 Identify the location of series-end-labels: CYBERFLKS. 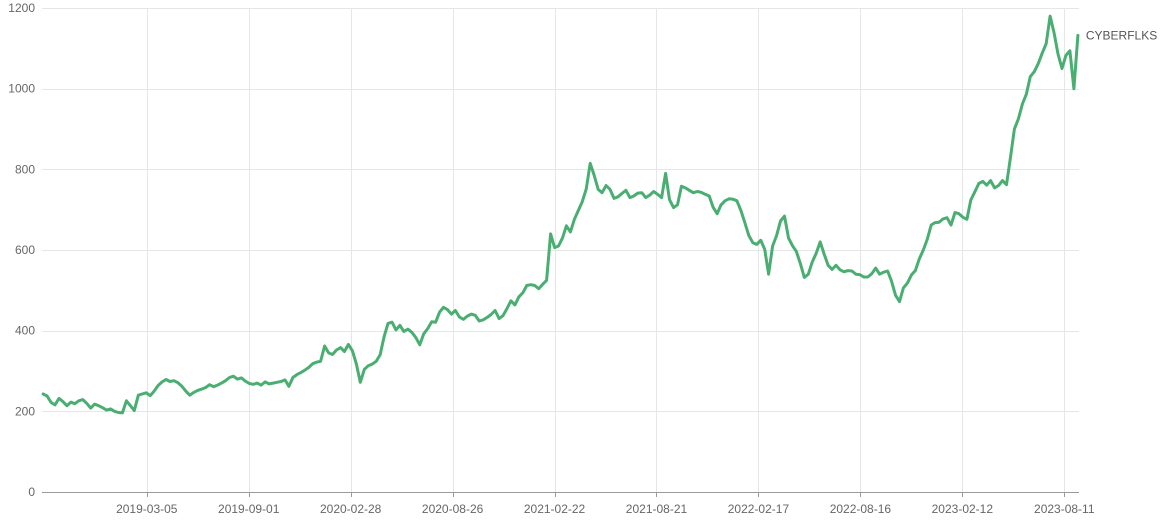
(1121, 35).